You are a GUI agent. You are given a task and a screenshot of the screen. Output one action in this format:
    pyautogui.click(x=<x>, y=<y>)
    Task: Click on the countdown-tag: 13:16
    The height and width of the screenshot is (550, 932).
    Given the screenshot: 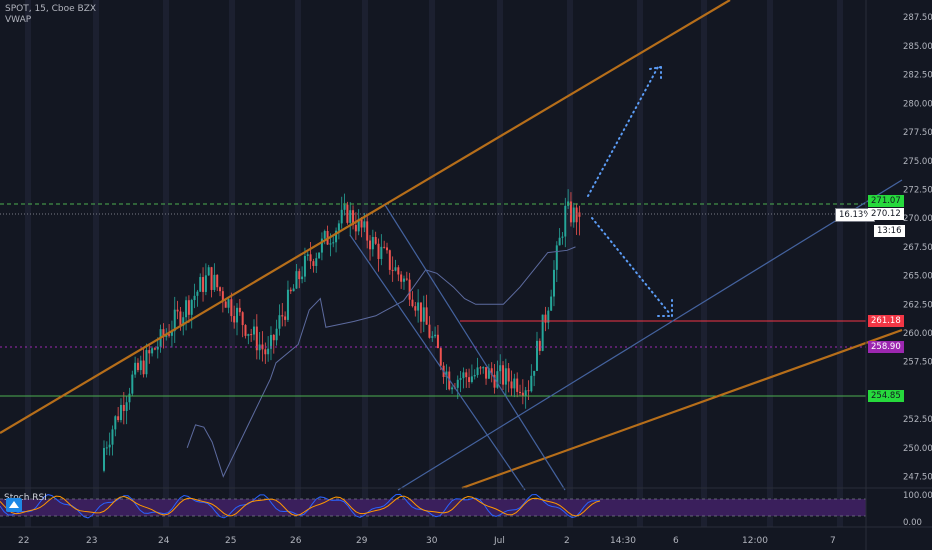 What is the action you would take?
    pyautogui.click(x=889, y=231)
    